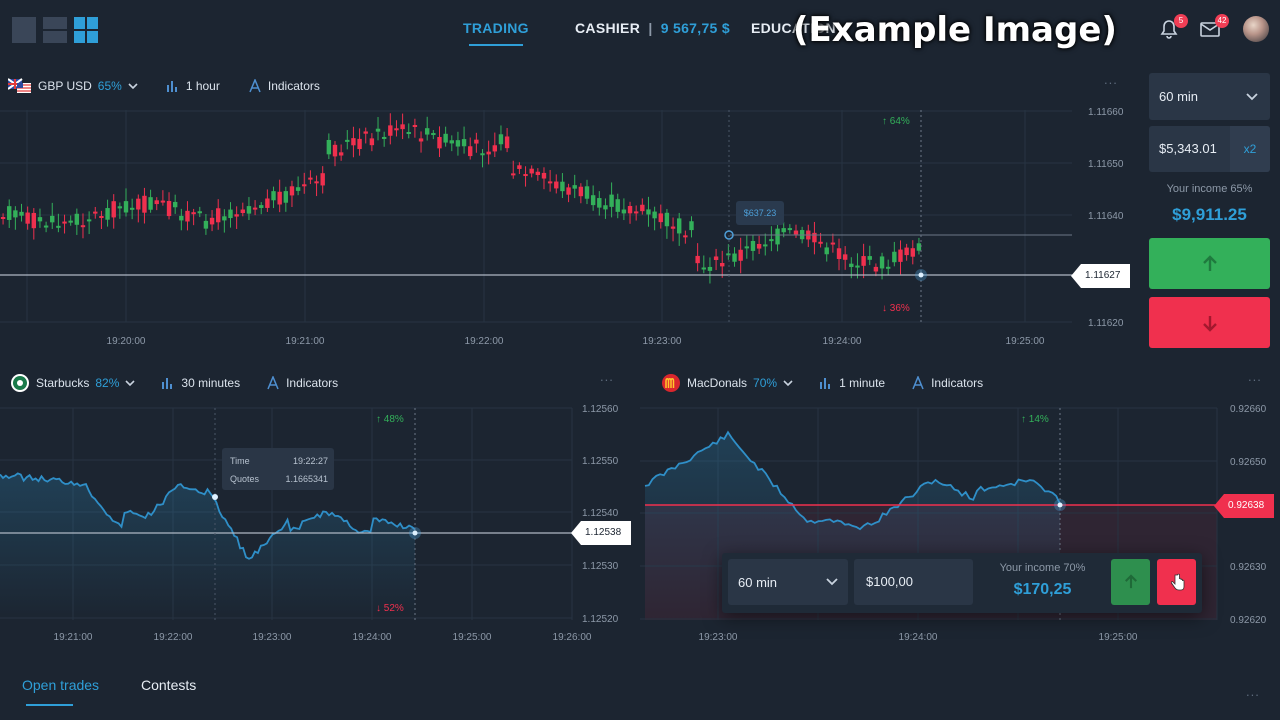  What do you see at coordinates (947, 383) in the screenshot?
I see `right-indicators-button: Indicators` at bounding box center [947, 383].